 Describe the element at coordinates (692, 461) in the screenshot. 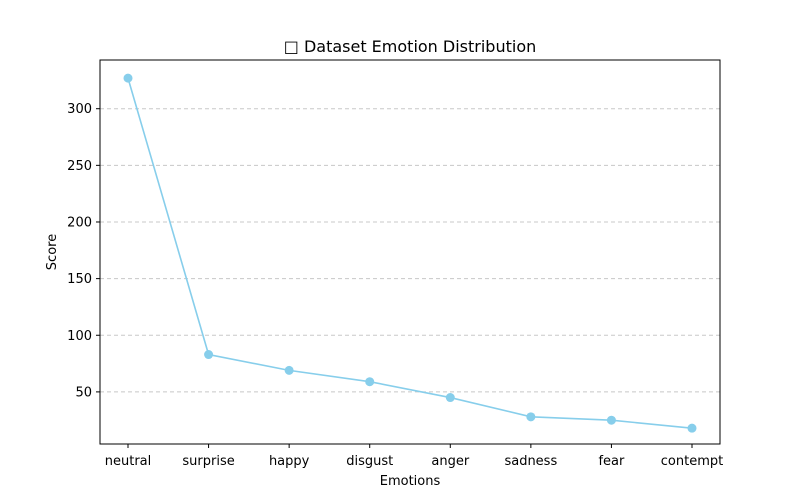

I see `x-tick-label-contempt: contempt` at that location.